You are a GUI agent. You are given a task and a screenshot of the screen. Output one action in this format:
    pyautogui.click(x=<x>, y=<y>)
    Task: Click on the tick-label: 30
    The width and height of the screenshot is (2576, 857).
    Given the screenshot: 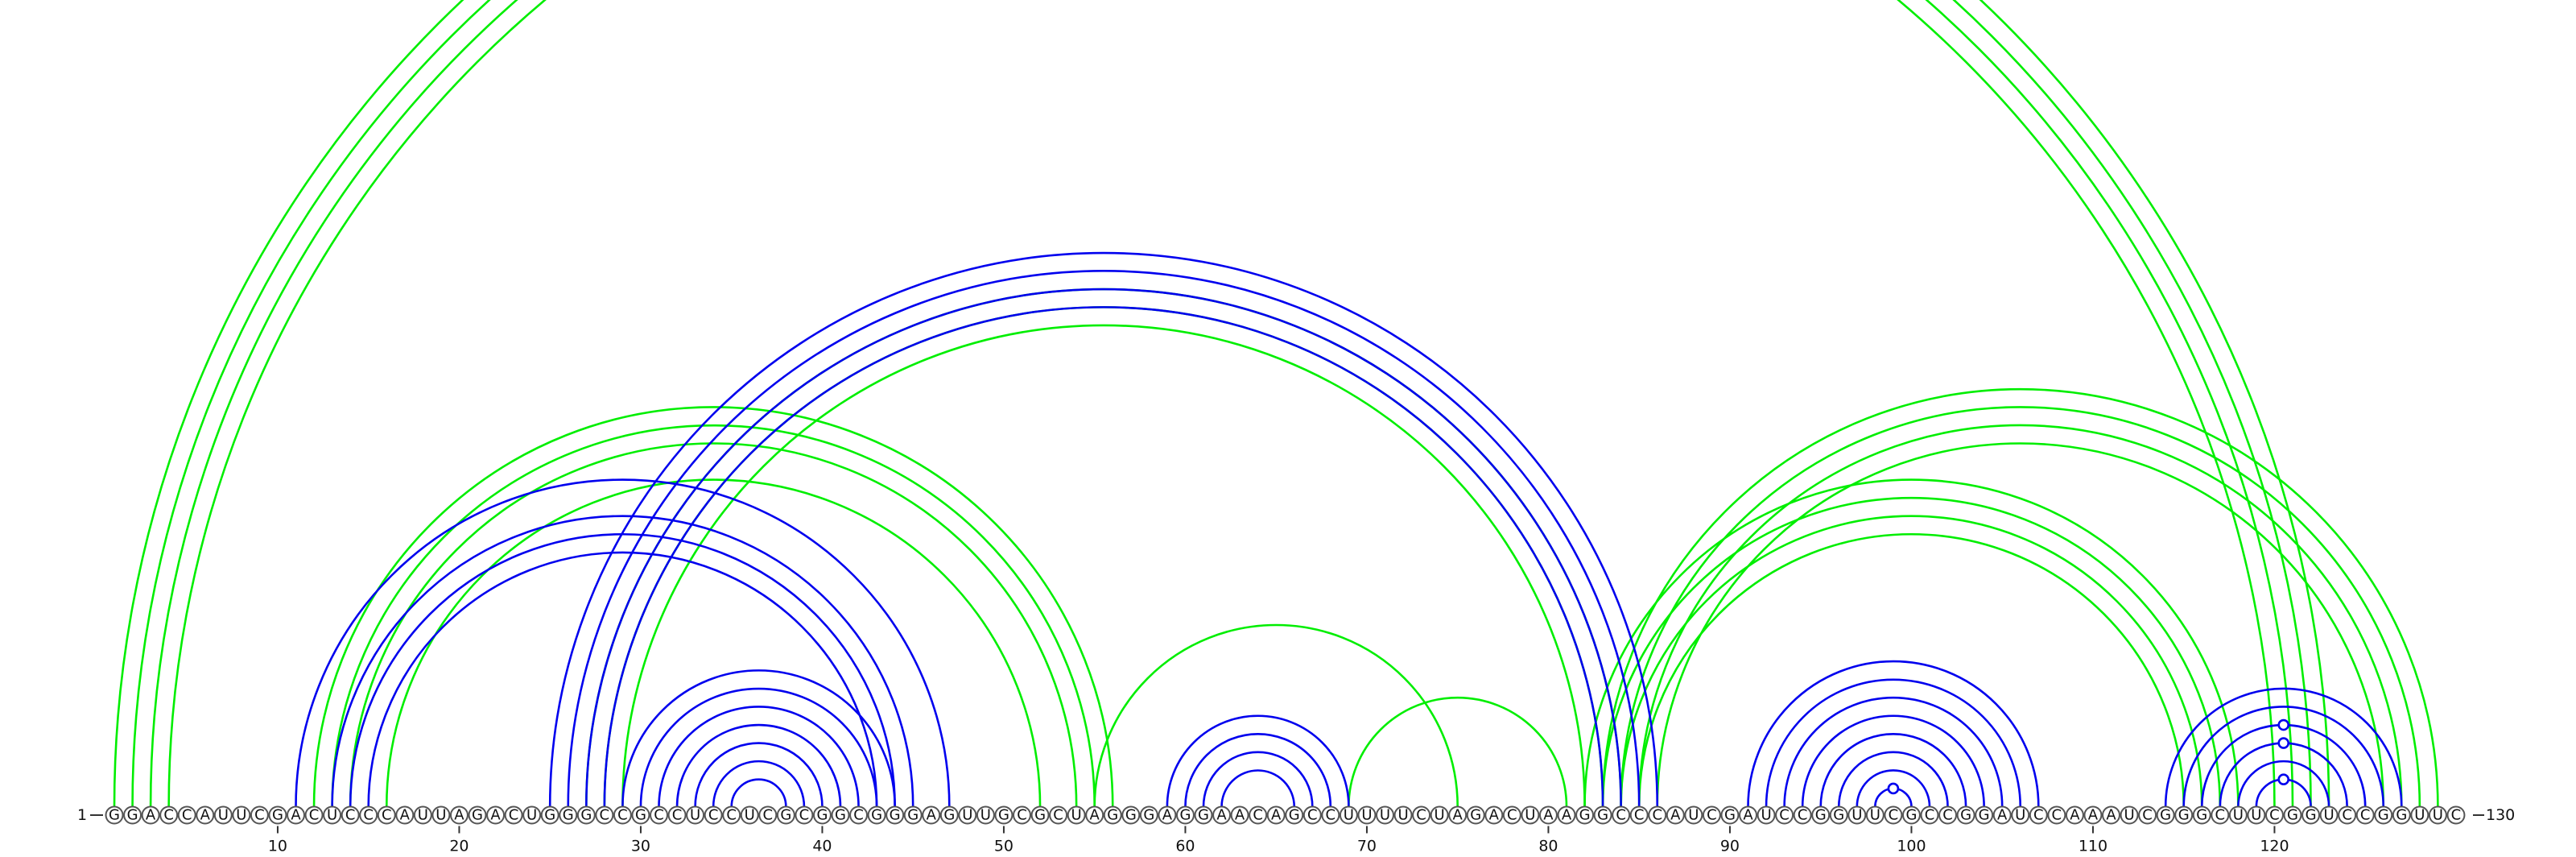 What is the action you would take?
    pyautogui.click(x=640, y=846)
    